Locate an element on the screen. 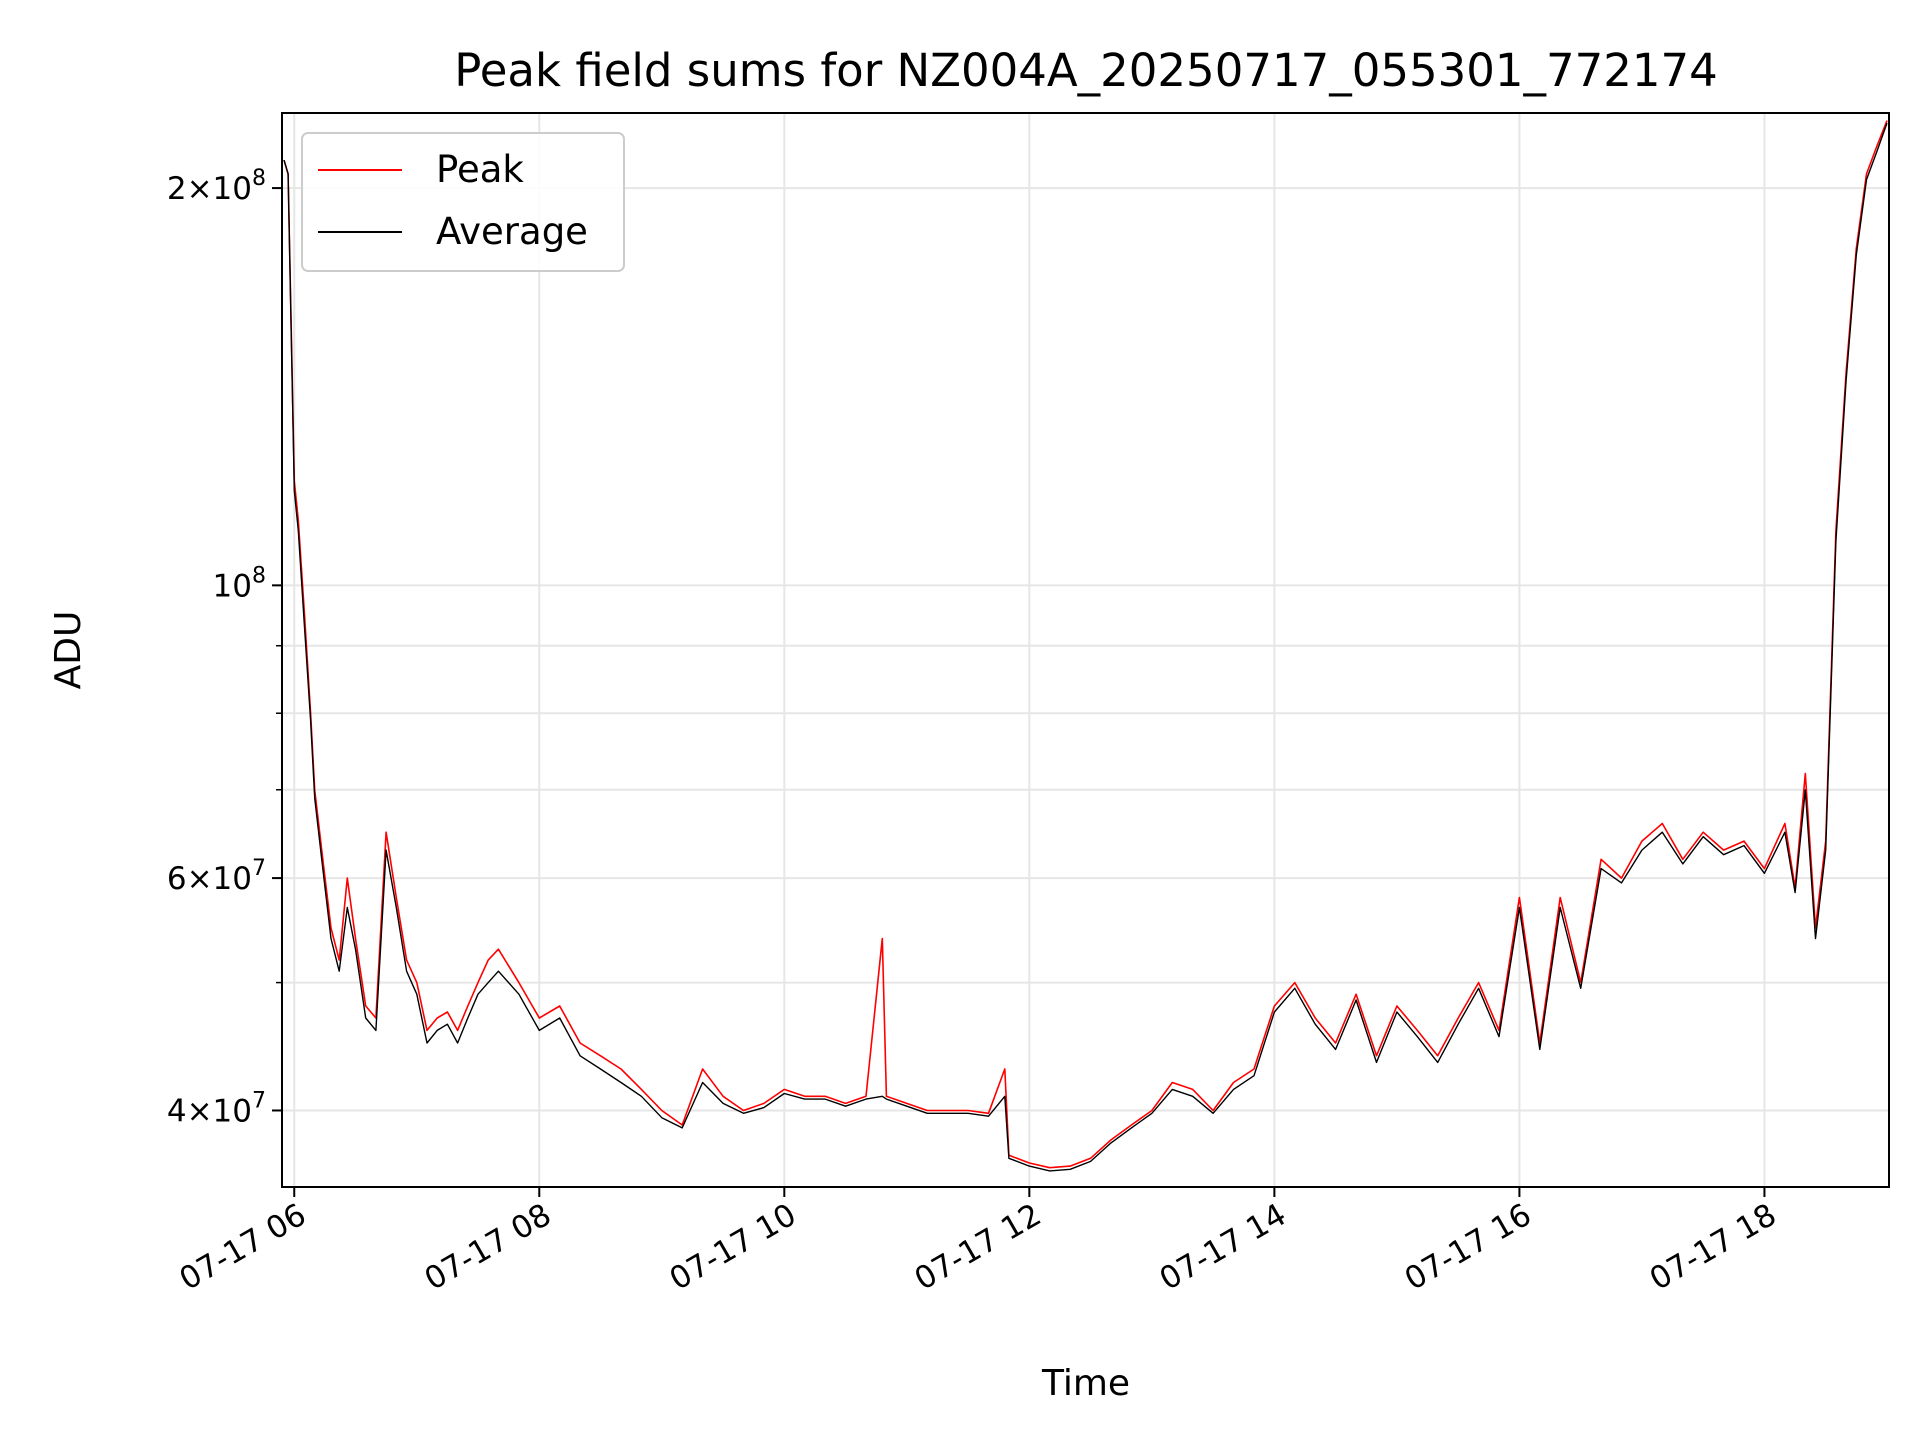 The width and height of the screenshot is (1920, 1440). y-tick-label: 4×107 is located at coordinates (216, 1108).